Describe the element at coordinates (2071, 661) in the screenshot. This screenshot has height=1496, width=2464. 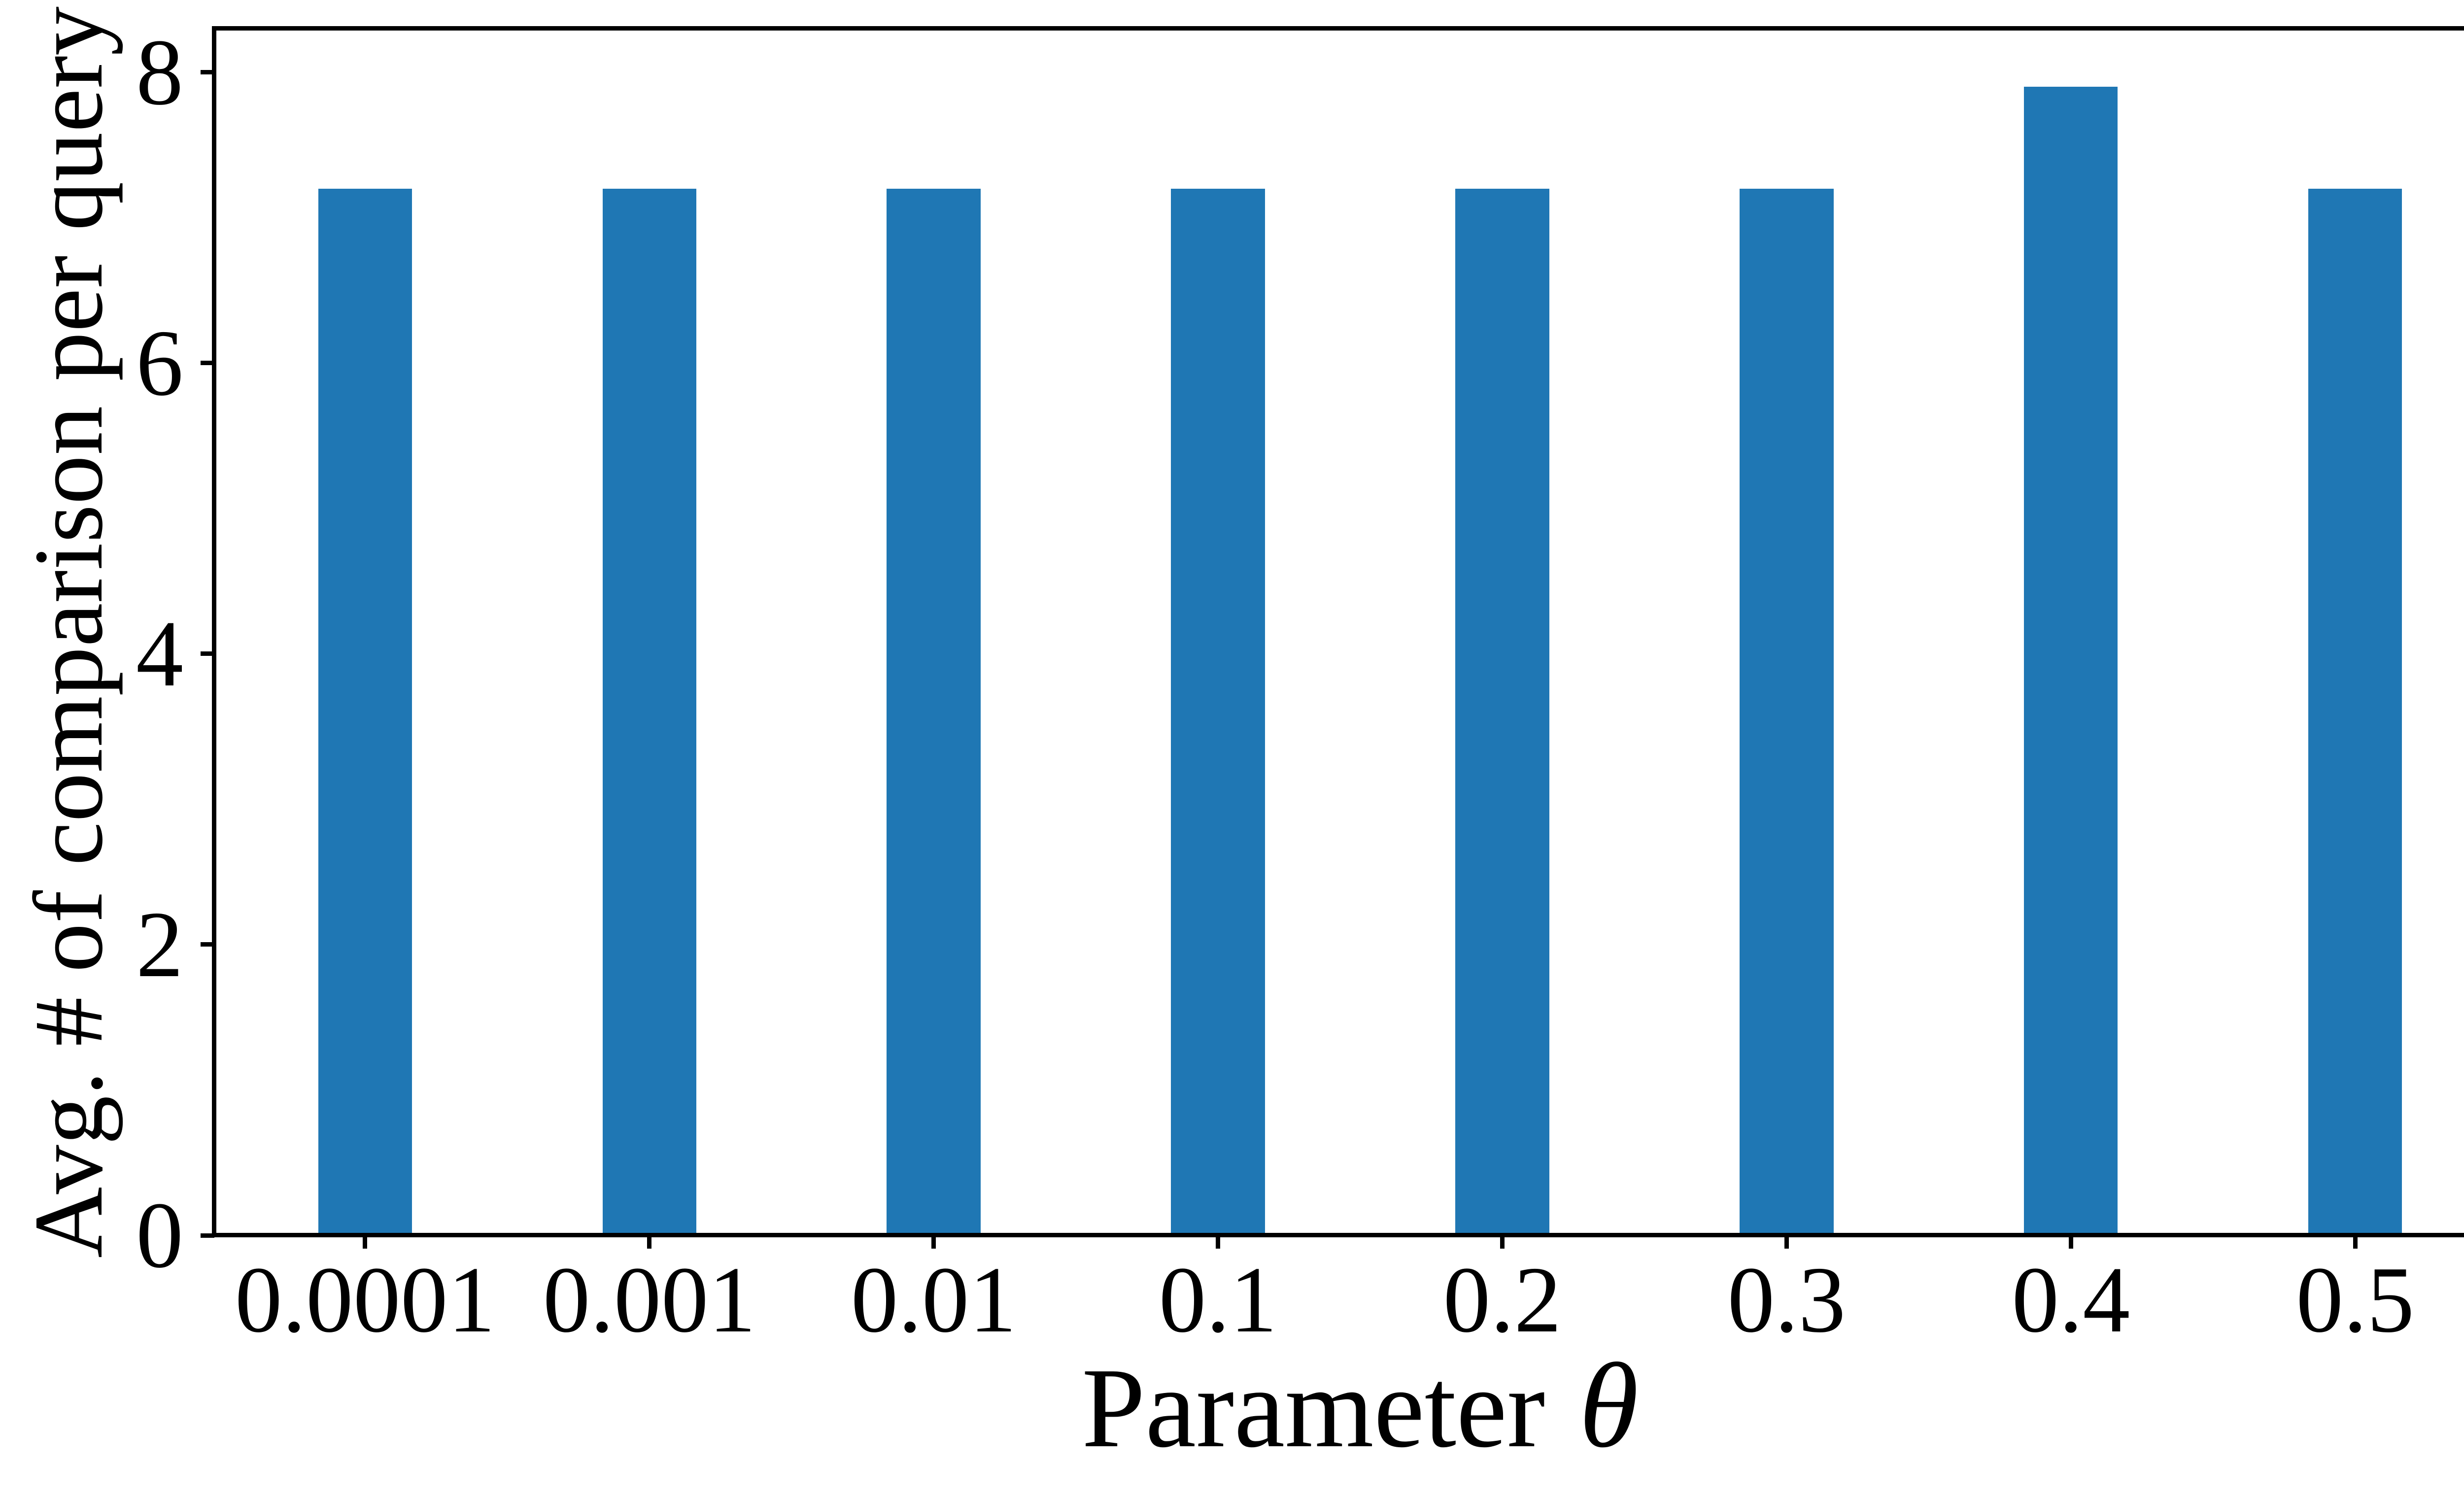
I see `bar-theta-0.4` at that location.